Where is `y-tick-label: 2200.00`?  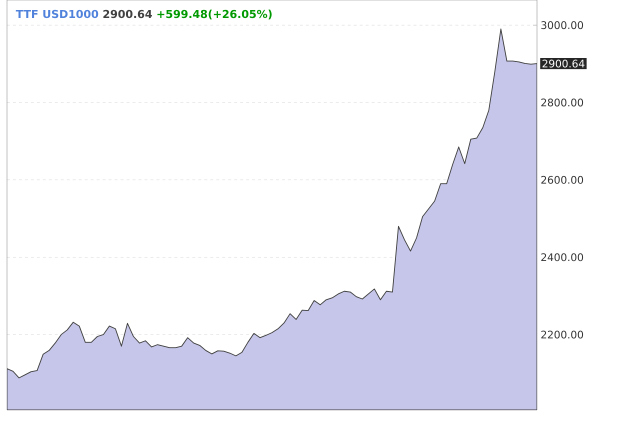
y-tick-label: 2200.00 is located at coordinates (562, 334).